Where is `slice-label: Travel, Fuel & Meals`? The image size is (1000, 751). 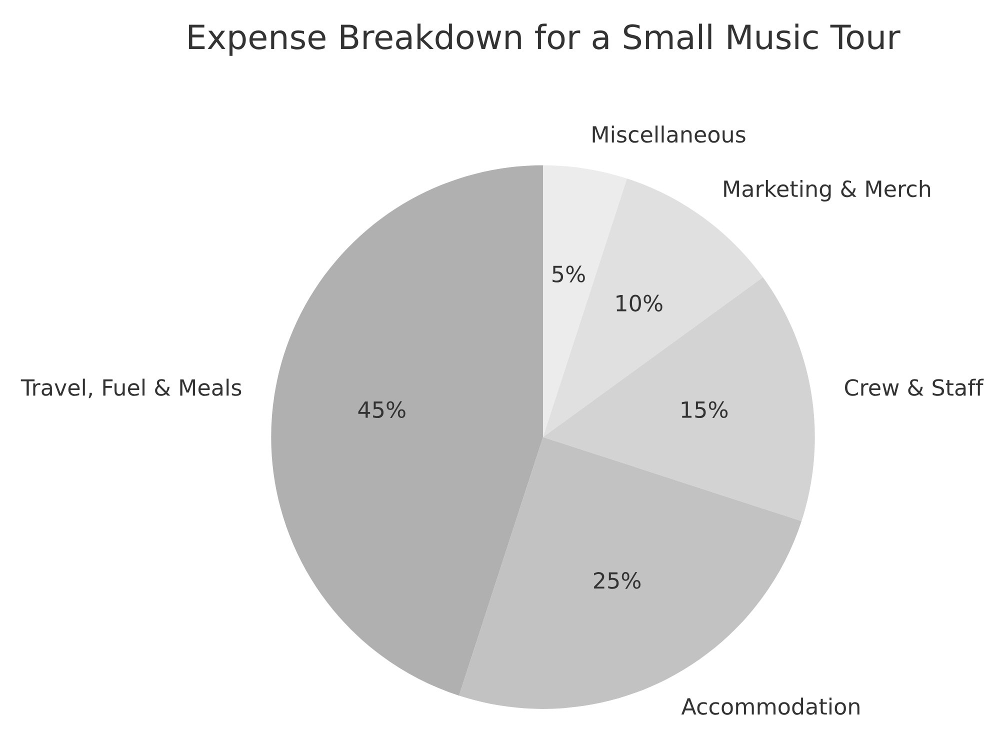 slice-label: Travel, Fuel & Meals is located at coordinates (131, 388).